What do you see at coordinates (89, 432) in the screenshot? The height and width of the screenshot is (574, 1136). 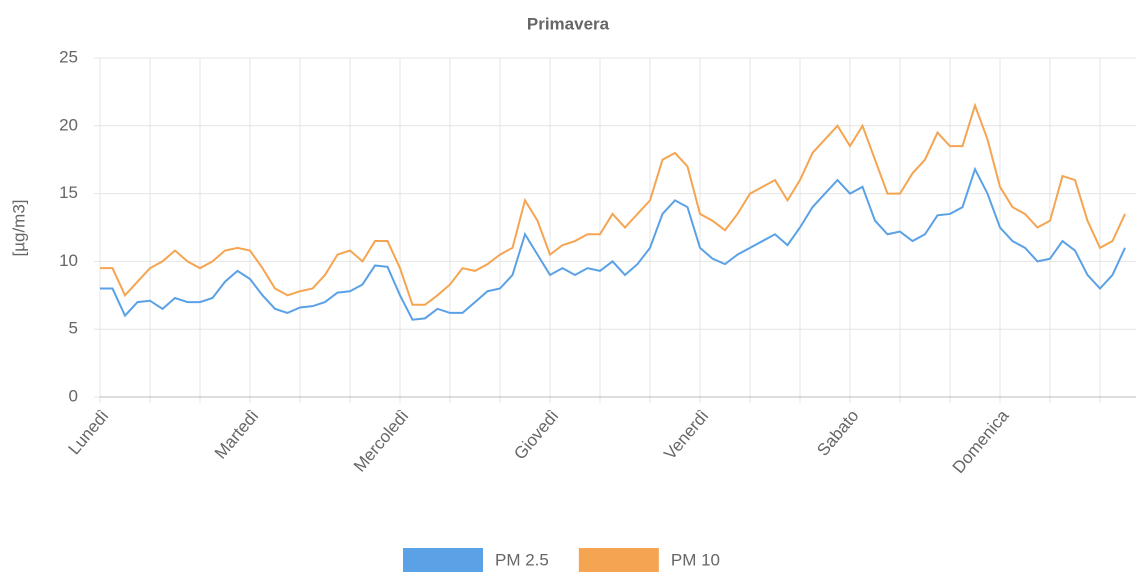 I see `x-tick-label: Lunedì` at bounding box center [89, 432].